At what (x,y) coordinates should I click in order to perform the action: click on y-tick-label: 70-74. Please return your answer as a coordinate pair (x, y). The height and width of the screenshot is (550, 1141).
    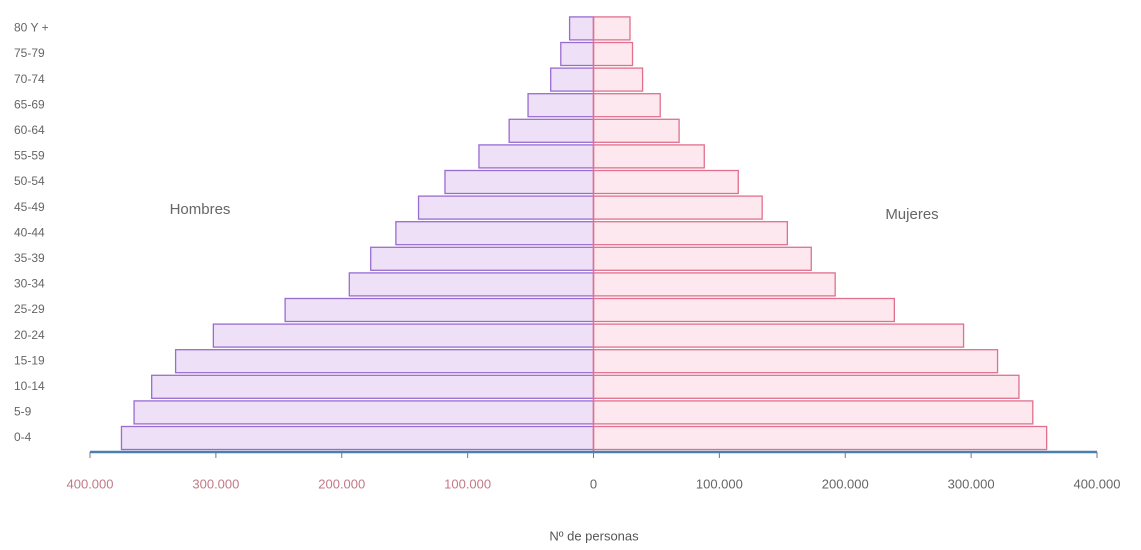
    Looking at the image, I should click on (29, 79).